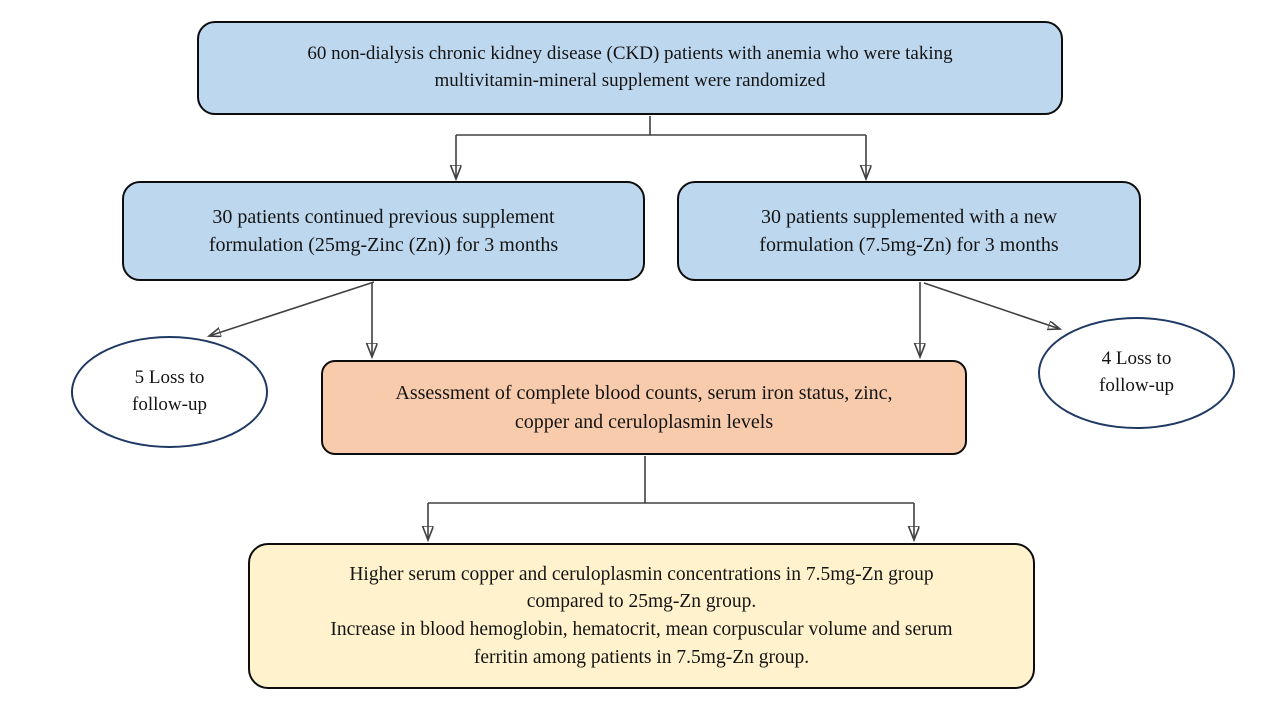 The width and height of the screenshot is (1280, 720). Describe the element at coordinates (991, 305) in the screenshot. I see `arrow-right-group-to-loss` at that location.